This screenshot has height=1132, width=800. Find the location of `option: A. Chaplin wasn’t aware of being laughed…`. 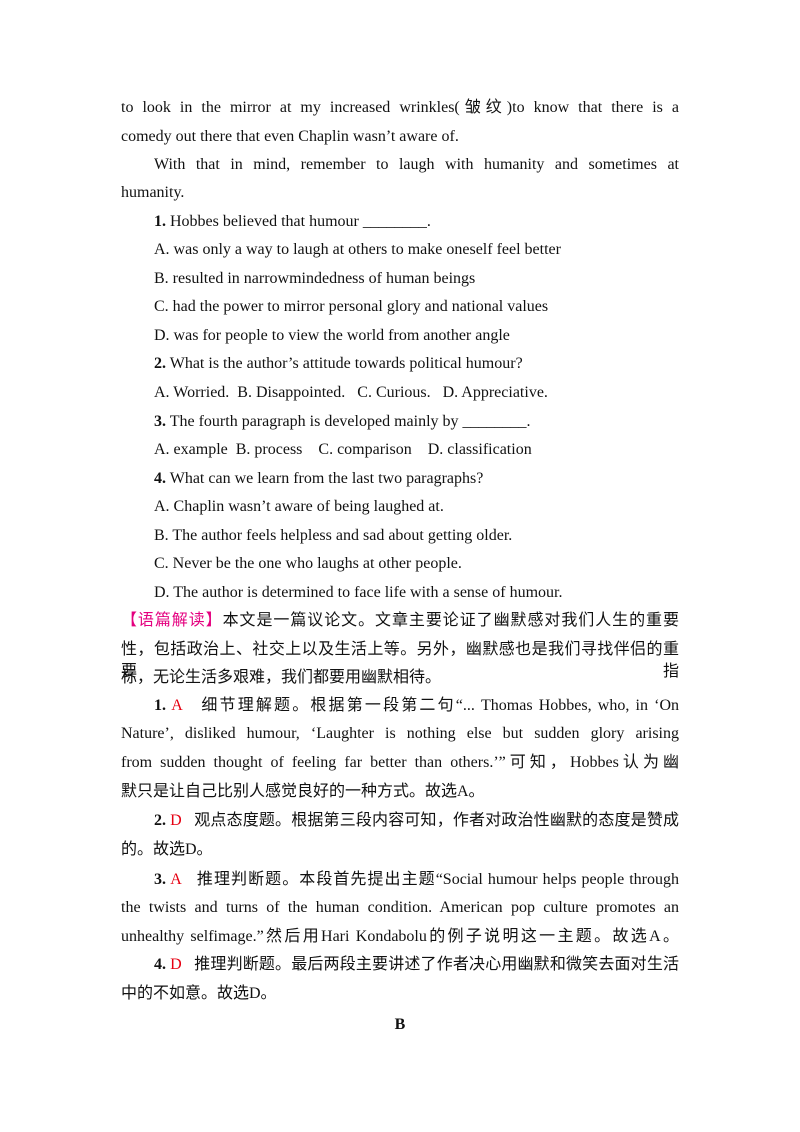

option: A. Chaplin wasn’t aware of being laughed… is located at coordinates (299, 506).